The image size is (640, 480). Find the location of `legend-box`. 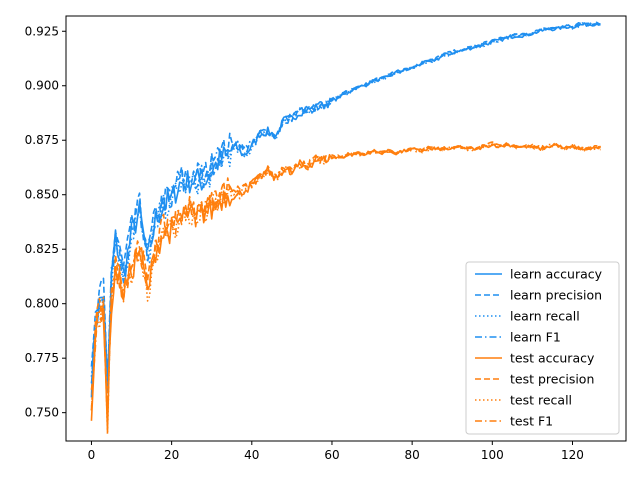

legend-box is located at coordinates (542, 348).